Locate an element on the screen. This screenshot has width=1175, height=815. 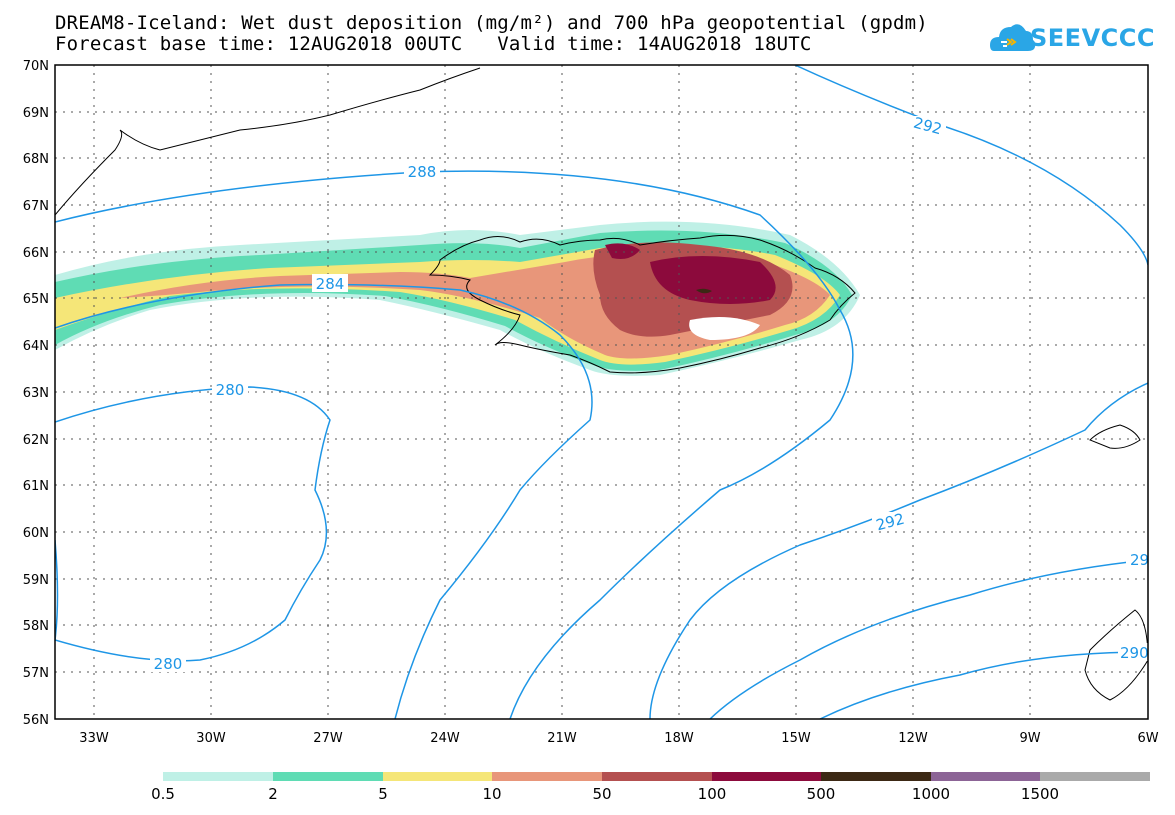
lon-label: 33W is located at coordinates (94, 738).